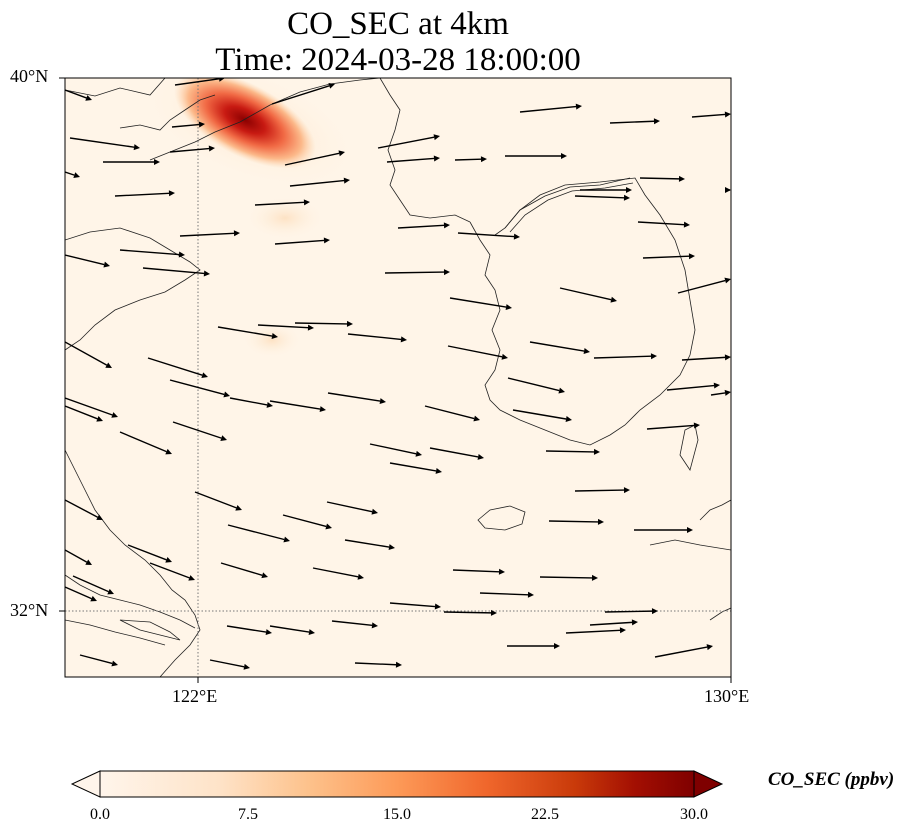 Image resolution: width=916 pixels, height=836 pixels. Describe the element at coordinates (85, 784) in the screenshot. I see `colorbar-extend-min` at that location.